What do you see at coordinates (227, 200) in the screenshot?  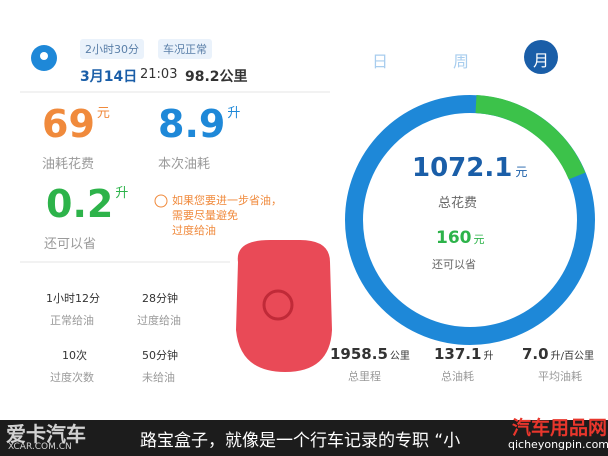 I see `tip-line: 如果您要进一步省油，` at bounding box center [227, 200].